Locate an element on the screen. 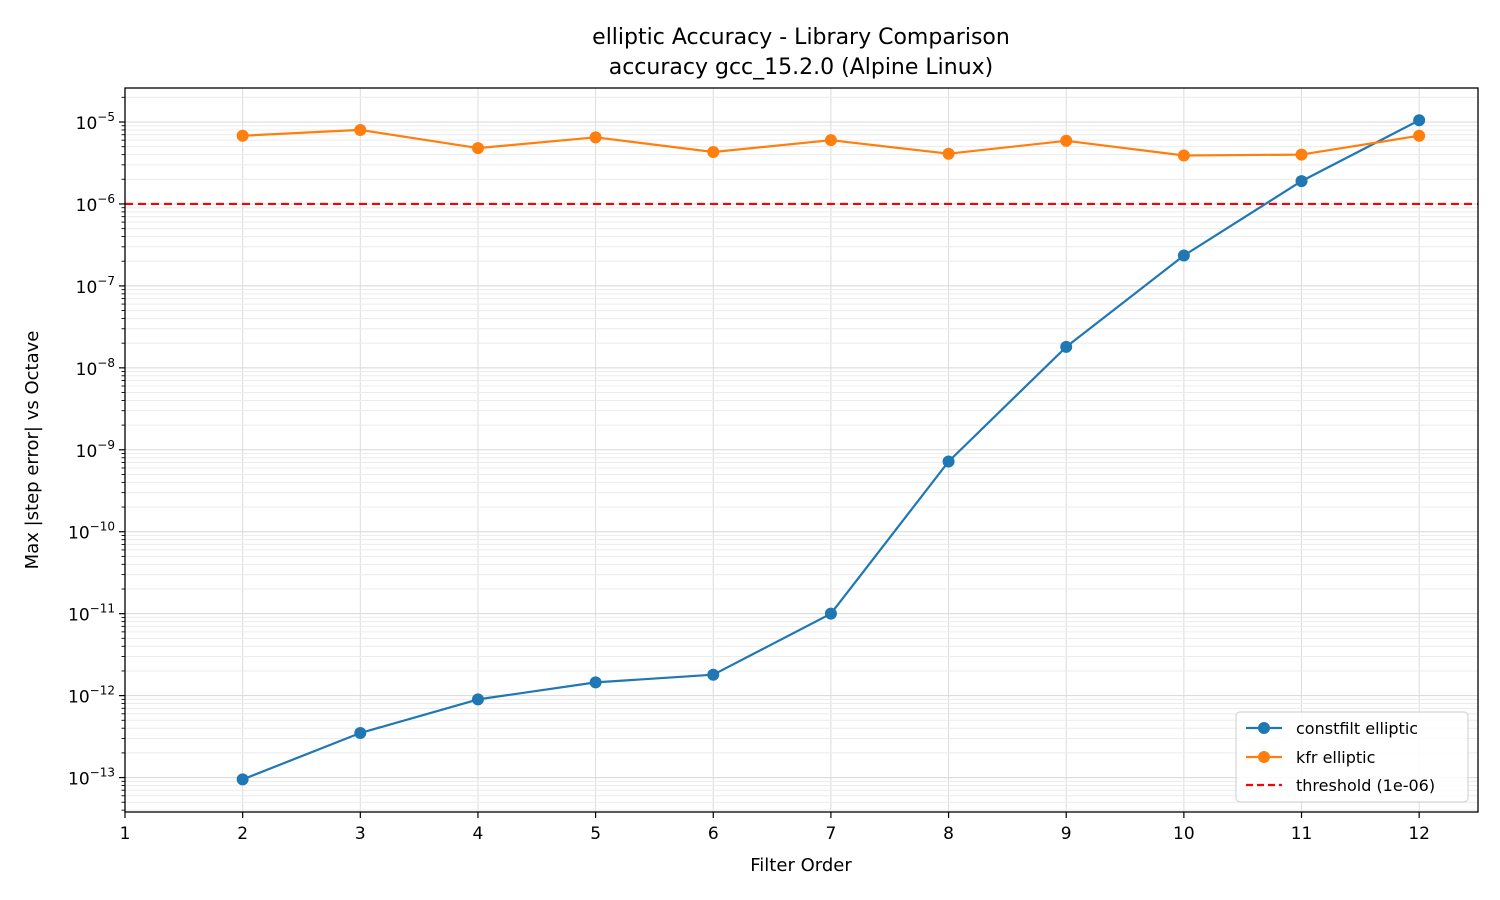 The image size is (1500, 900). y-tick-label: 10⁻¹³ is located at coordinates (91, 778).